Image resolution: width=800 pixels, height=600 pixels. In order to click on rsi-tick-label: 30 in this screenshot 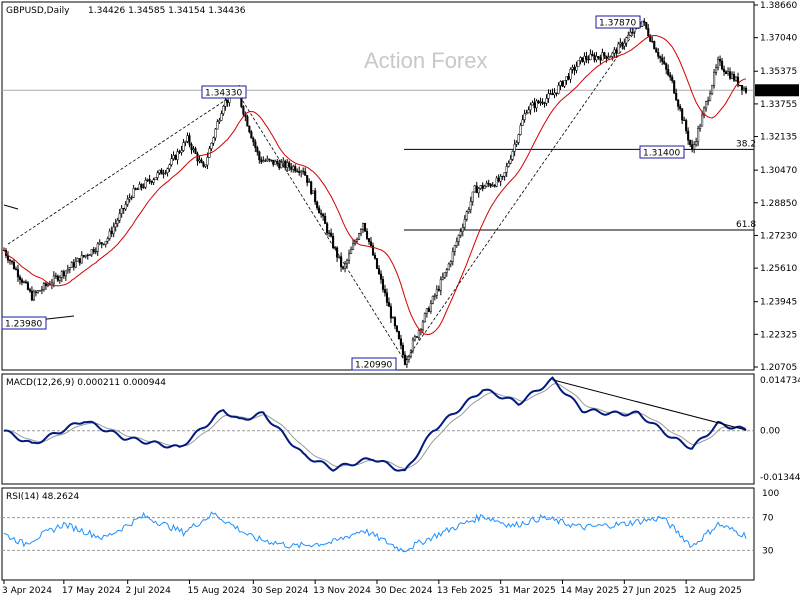, I will do `click(768, 551)`.